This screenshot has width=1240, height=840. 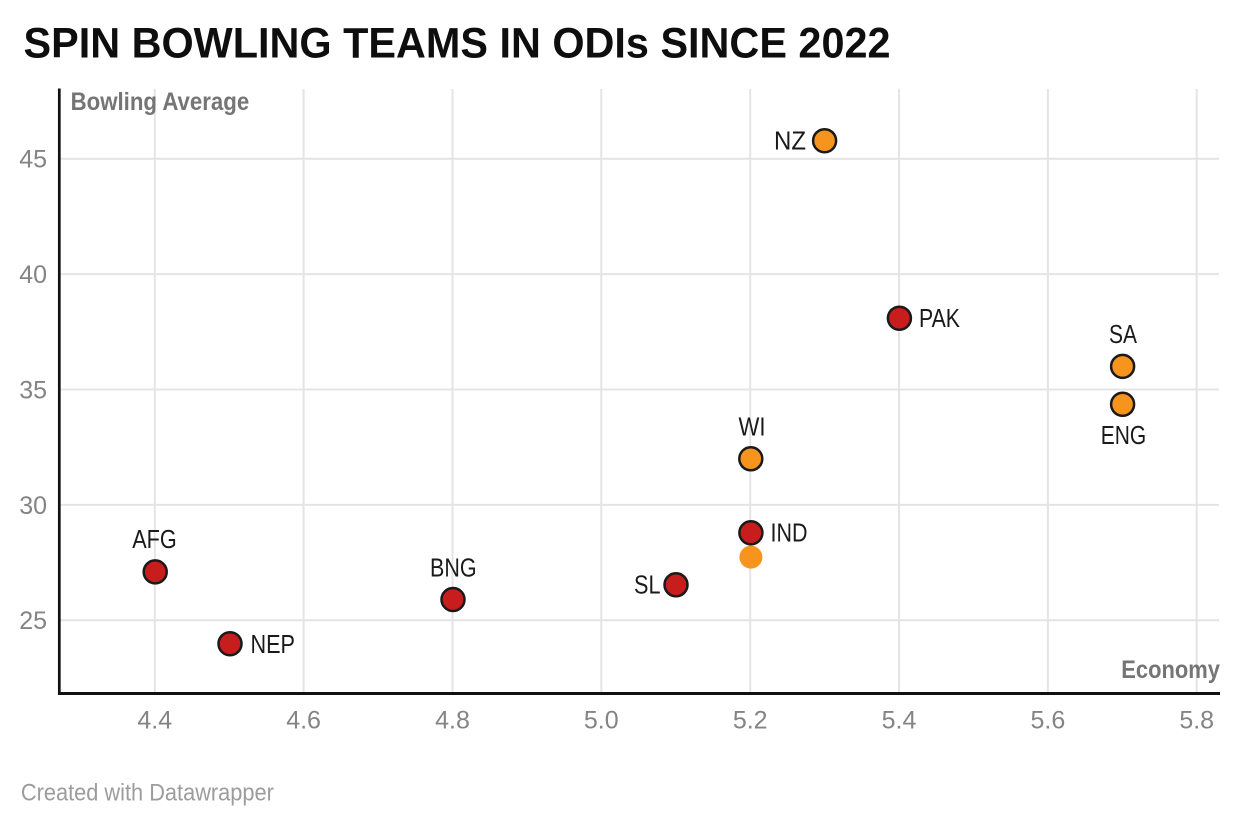 What do you see at coordinates (33, 390) in the screenshot?
I see `svg-text: 35` at bounding box center [33, 390].